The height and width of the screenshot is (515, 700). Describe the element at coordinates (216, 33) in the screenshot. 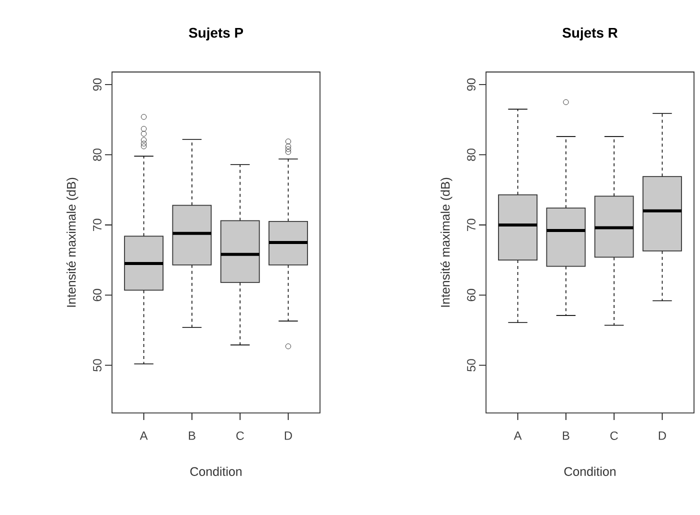

I see `chart-title: Sujets P` at that location.